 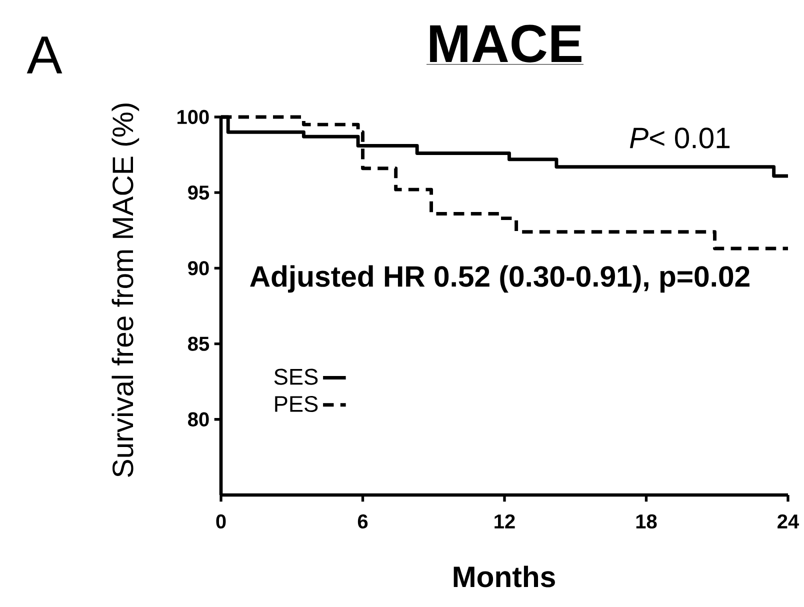 What do you see at coordinates (193, 117) in the screenshot?
I see `y-tick-label: 100` at bounding box center [193, 117].